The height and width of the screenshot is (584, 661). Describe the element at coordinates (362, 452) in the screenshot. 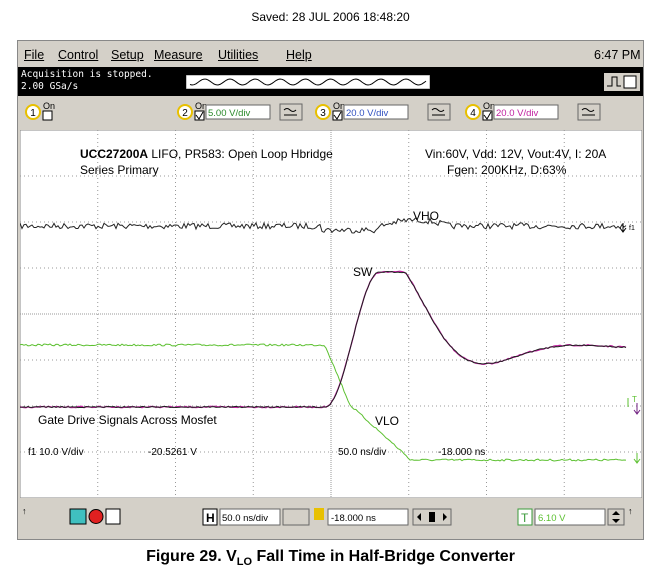

I see `timebase: 50.0 ns/div` at that location.